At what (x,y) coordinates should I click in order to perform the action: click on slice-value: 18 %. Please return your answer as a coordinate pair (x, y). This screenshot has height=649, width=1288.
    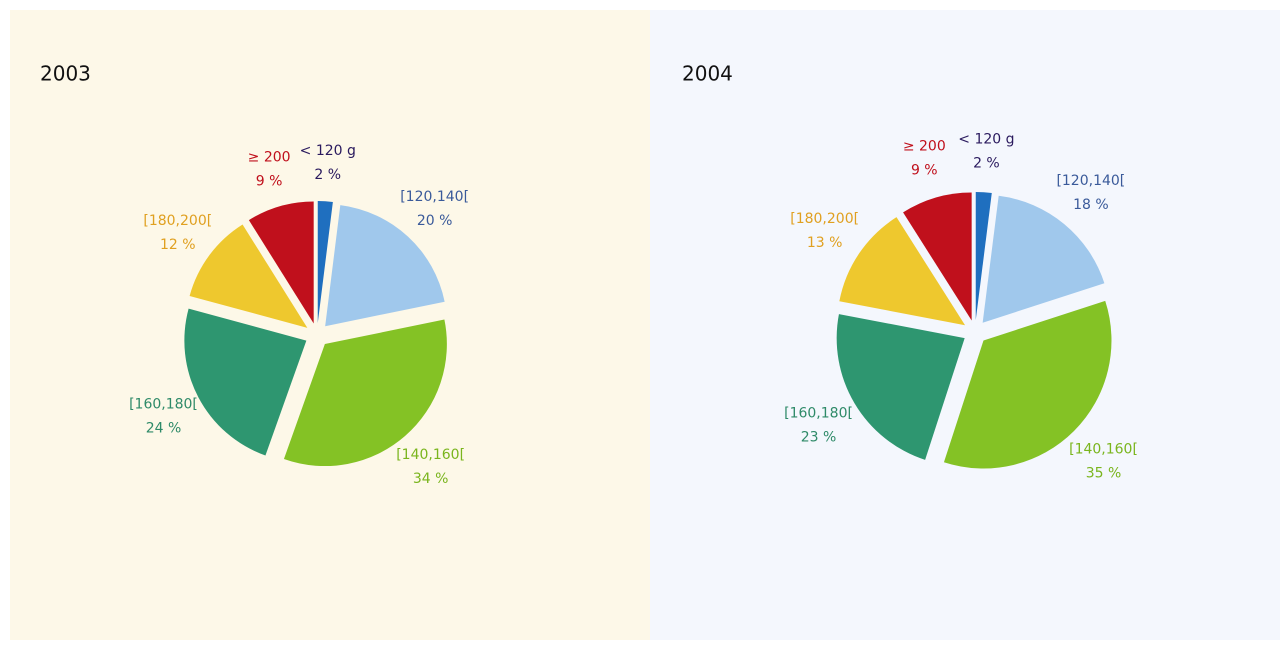
    Looking at the image, I should click on (1091, 205).